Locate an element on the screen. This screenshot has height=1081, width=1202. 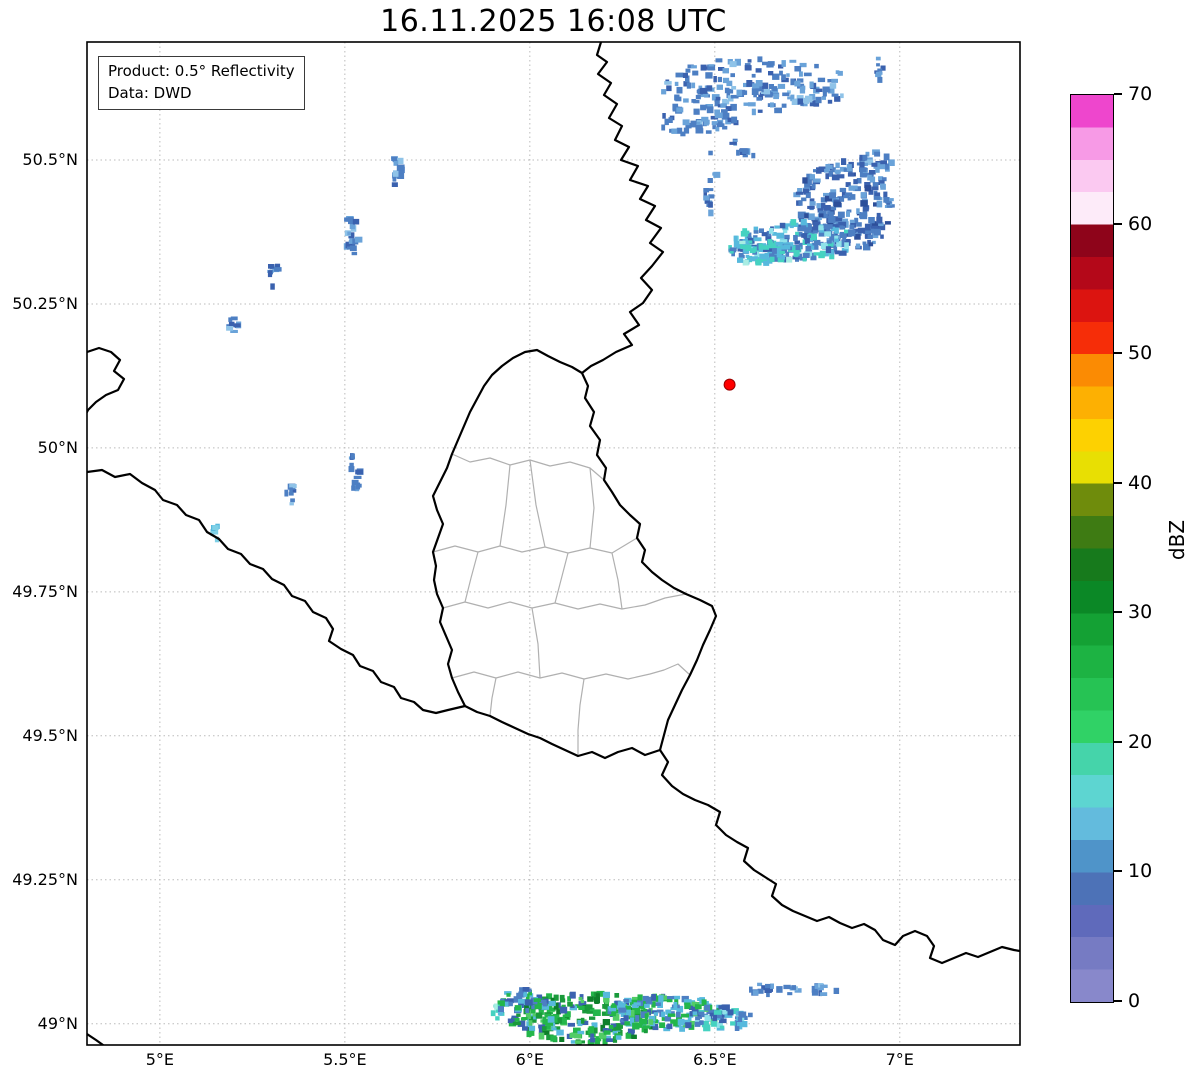
colorbar-tick-label: 30 is located at coordinates (1140, 612).